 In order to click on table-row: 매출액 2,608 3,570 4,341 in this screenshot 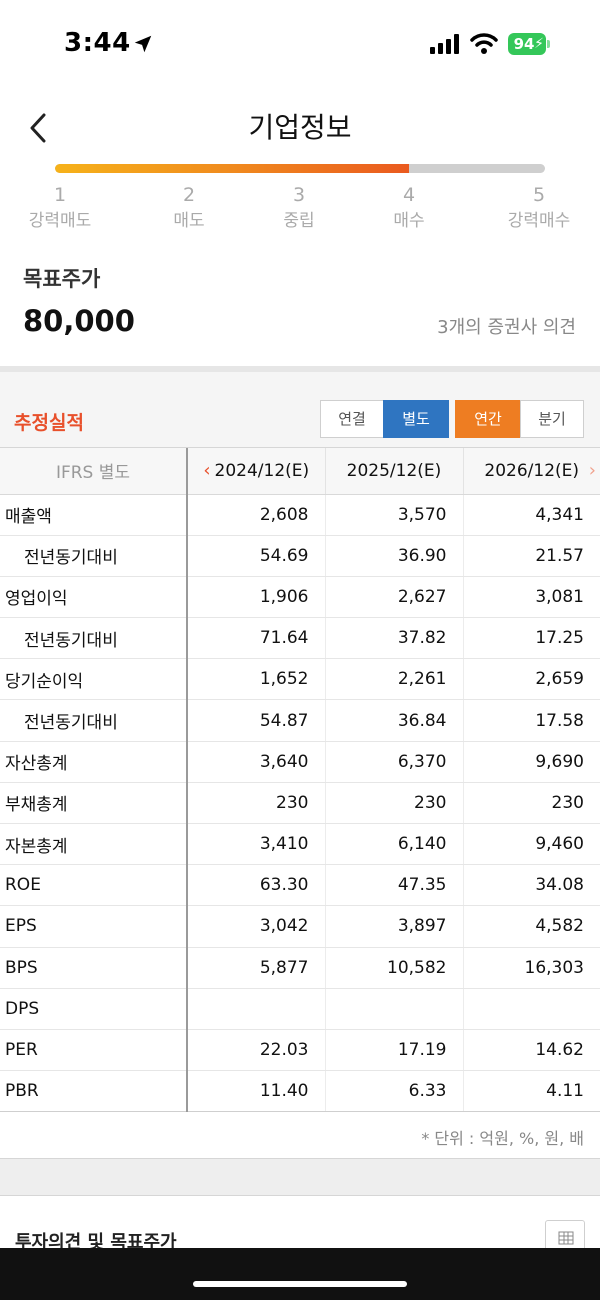, I will do `click(300, 515)`.